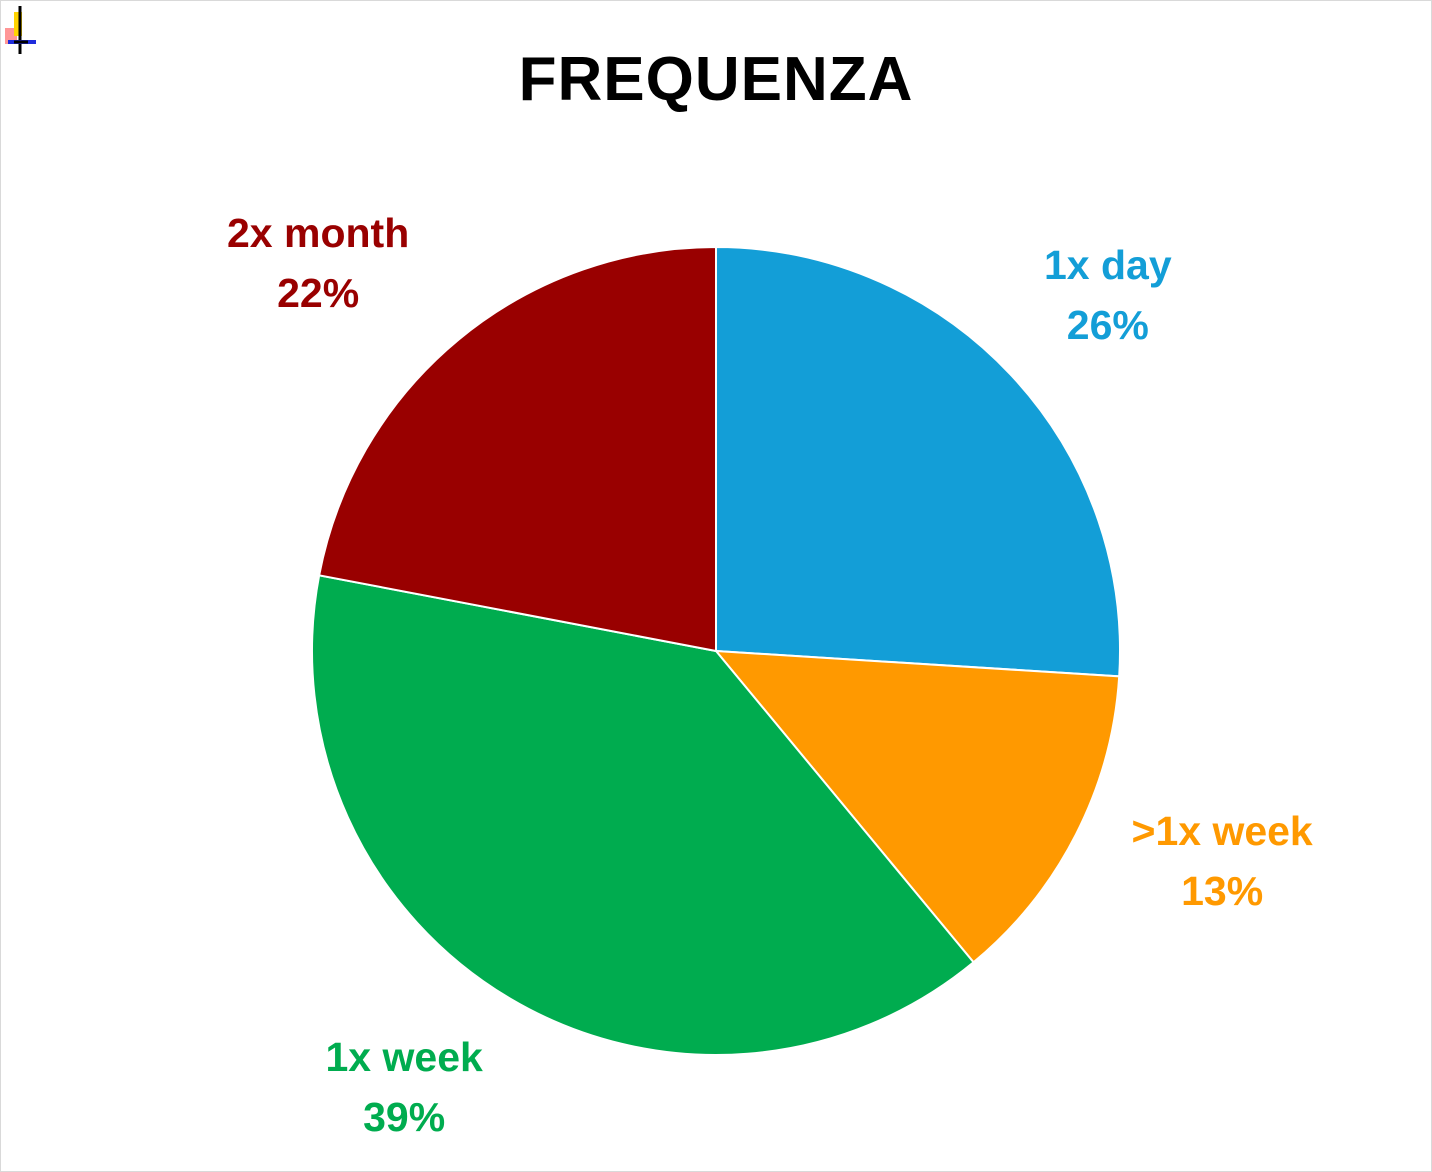 The image size is (1432, 1172). I want to click on data-label-category: >1x week, so click(1222, 831).